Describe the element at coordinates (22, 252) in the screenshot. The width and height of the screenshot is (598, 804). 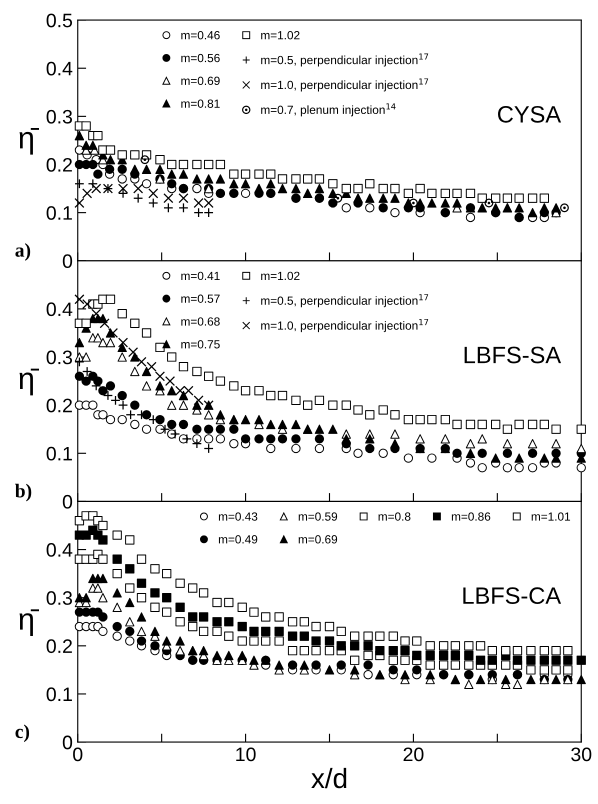
I see `text: a)` at that location.